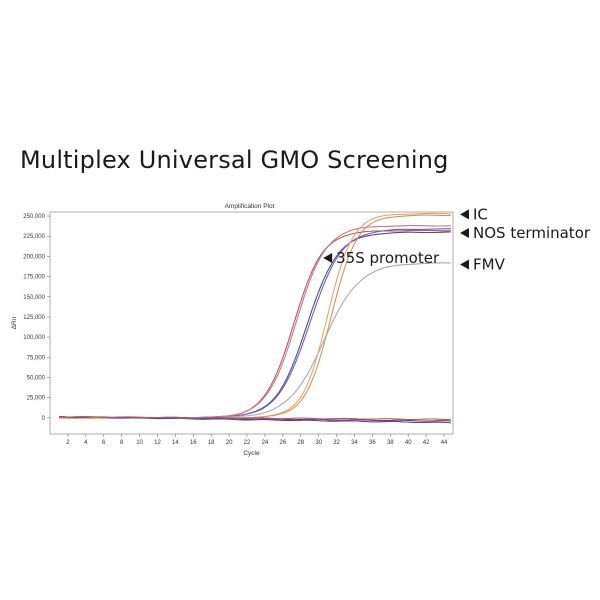 The image size is (600, 600). I want to click on y-tick-label: 100,000, so click(34, 338).